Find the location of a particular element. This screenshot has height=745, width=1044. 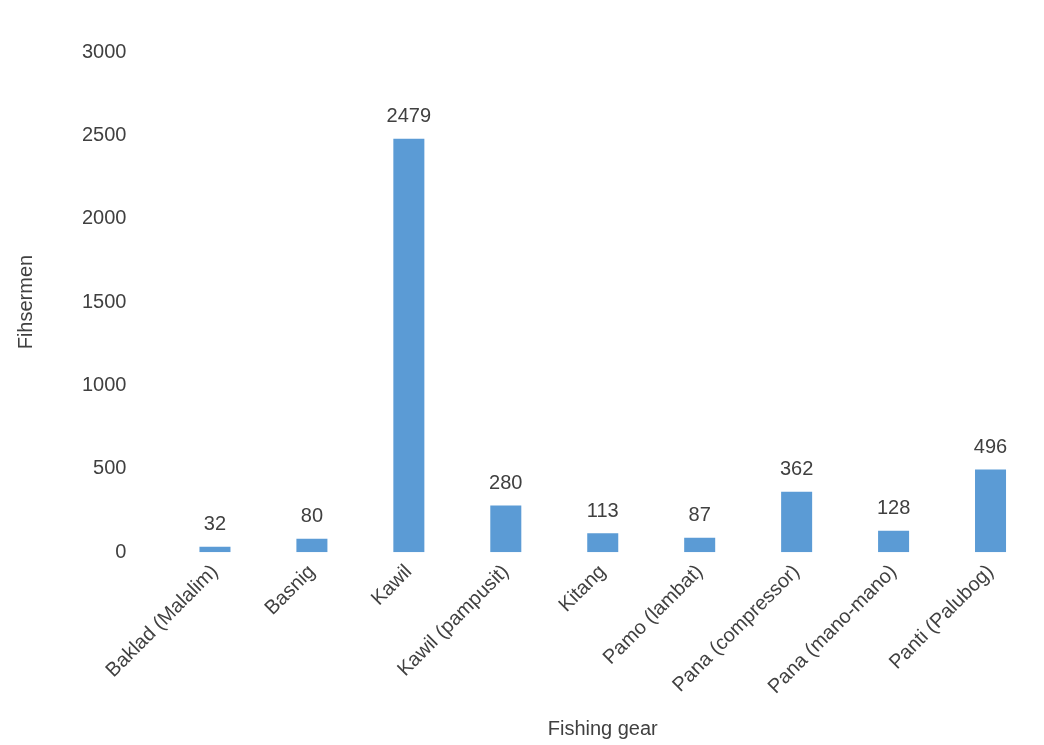

x-axis-title: Fishing gear is located at coordinates (603, 727).